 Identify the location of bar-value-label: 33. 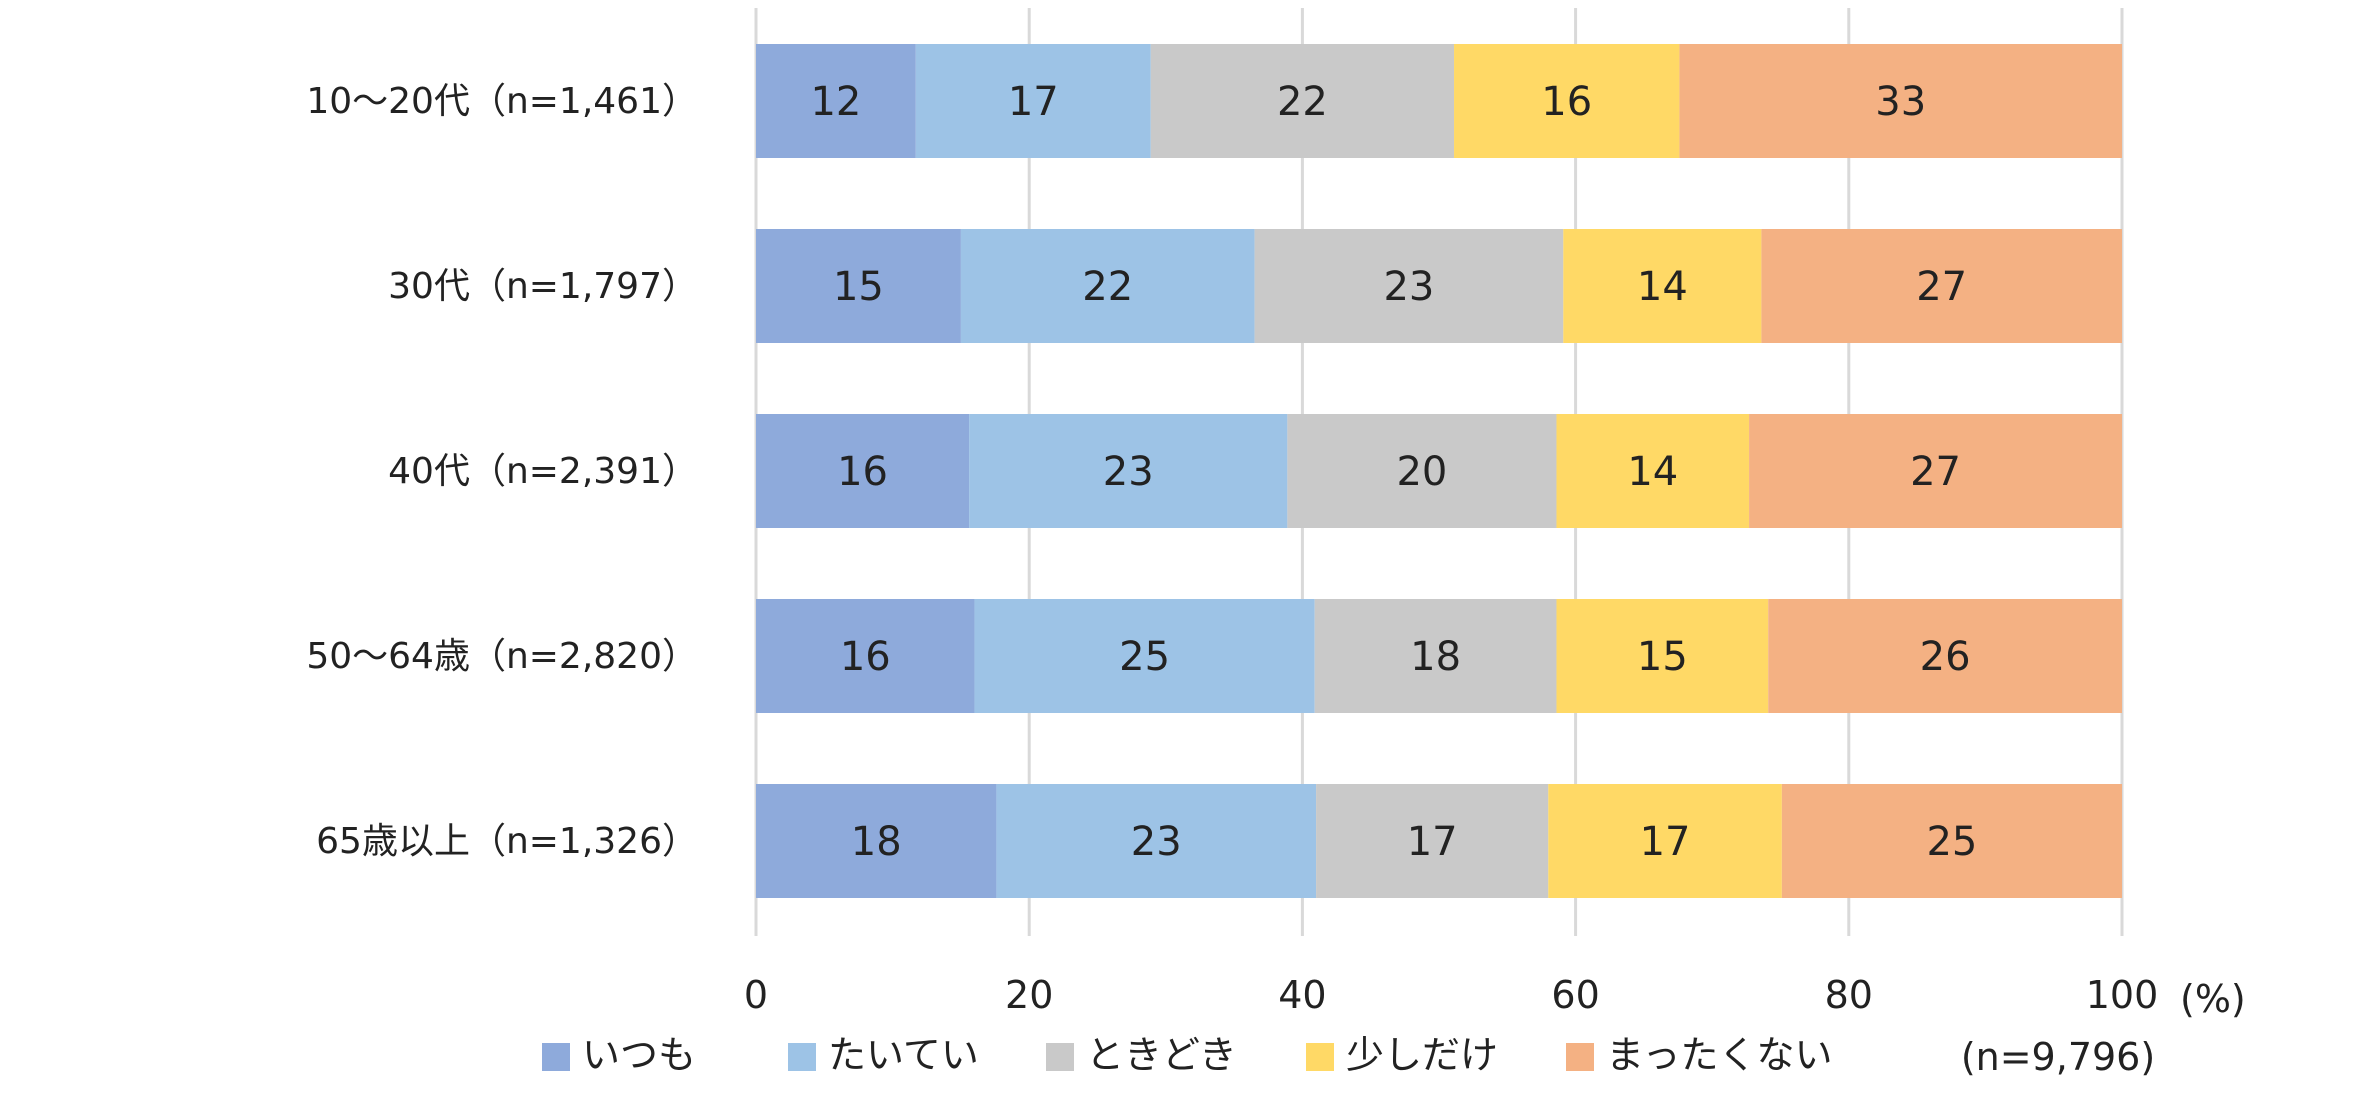
(1900, 102).